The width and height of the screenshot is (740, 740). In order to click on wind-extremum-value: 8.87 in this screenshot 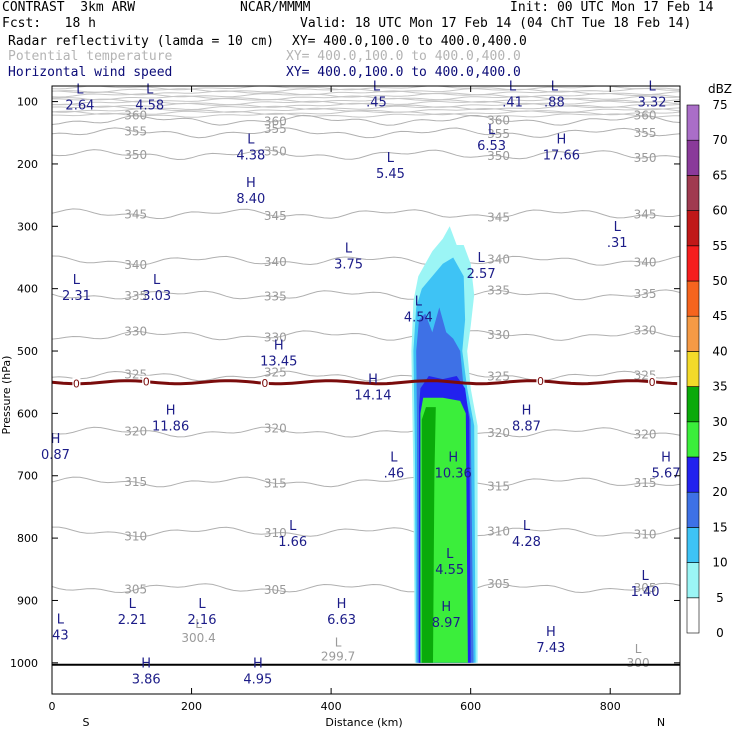, I will do `click(526, 427)`.